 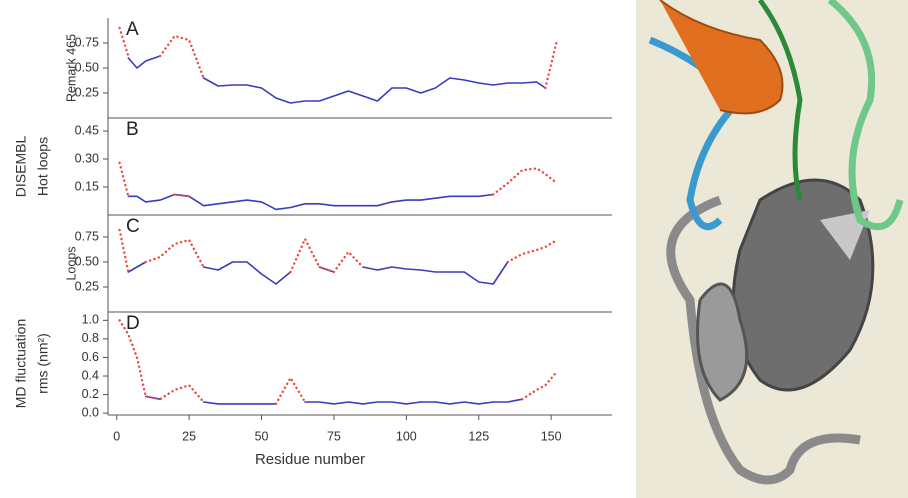 I want to click on y-tick-label: 0.2, so click(x=90, y=394).